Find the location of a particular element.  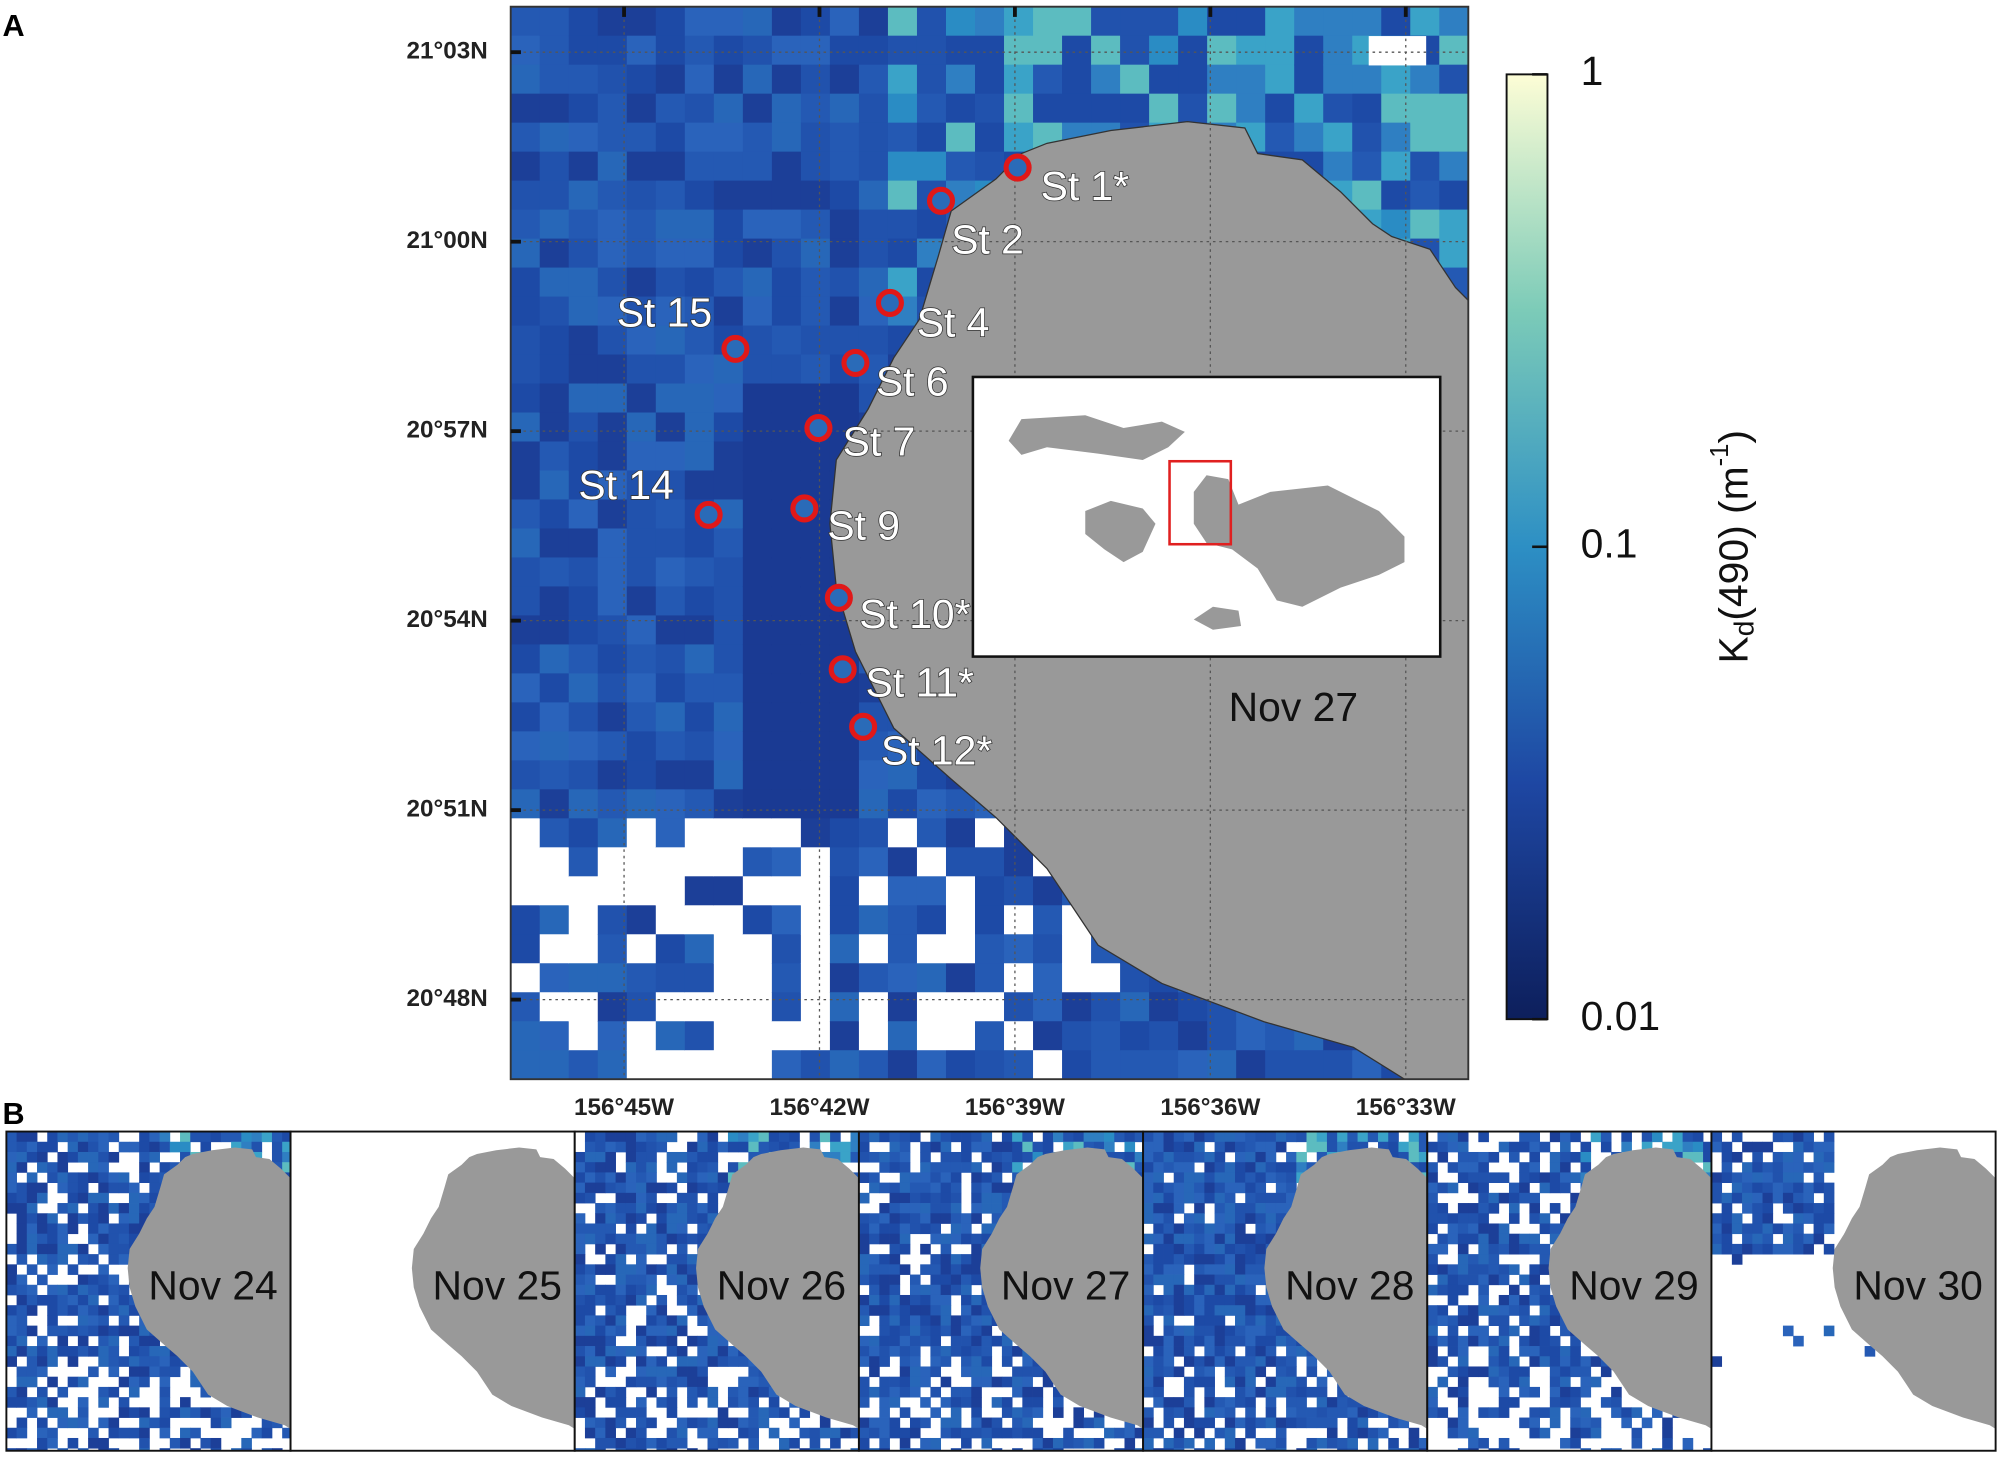

lat-tick-label: 21°00N is located at coordinates (447, 240).